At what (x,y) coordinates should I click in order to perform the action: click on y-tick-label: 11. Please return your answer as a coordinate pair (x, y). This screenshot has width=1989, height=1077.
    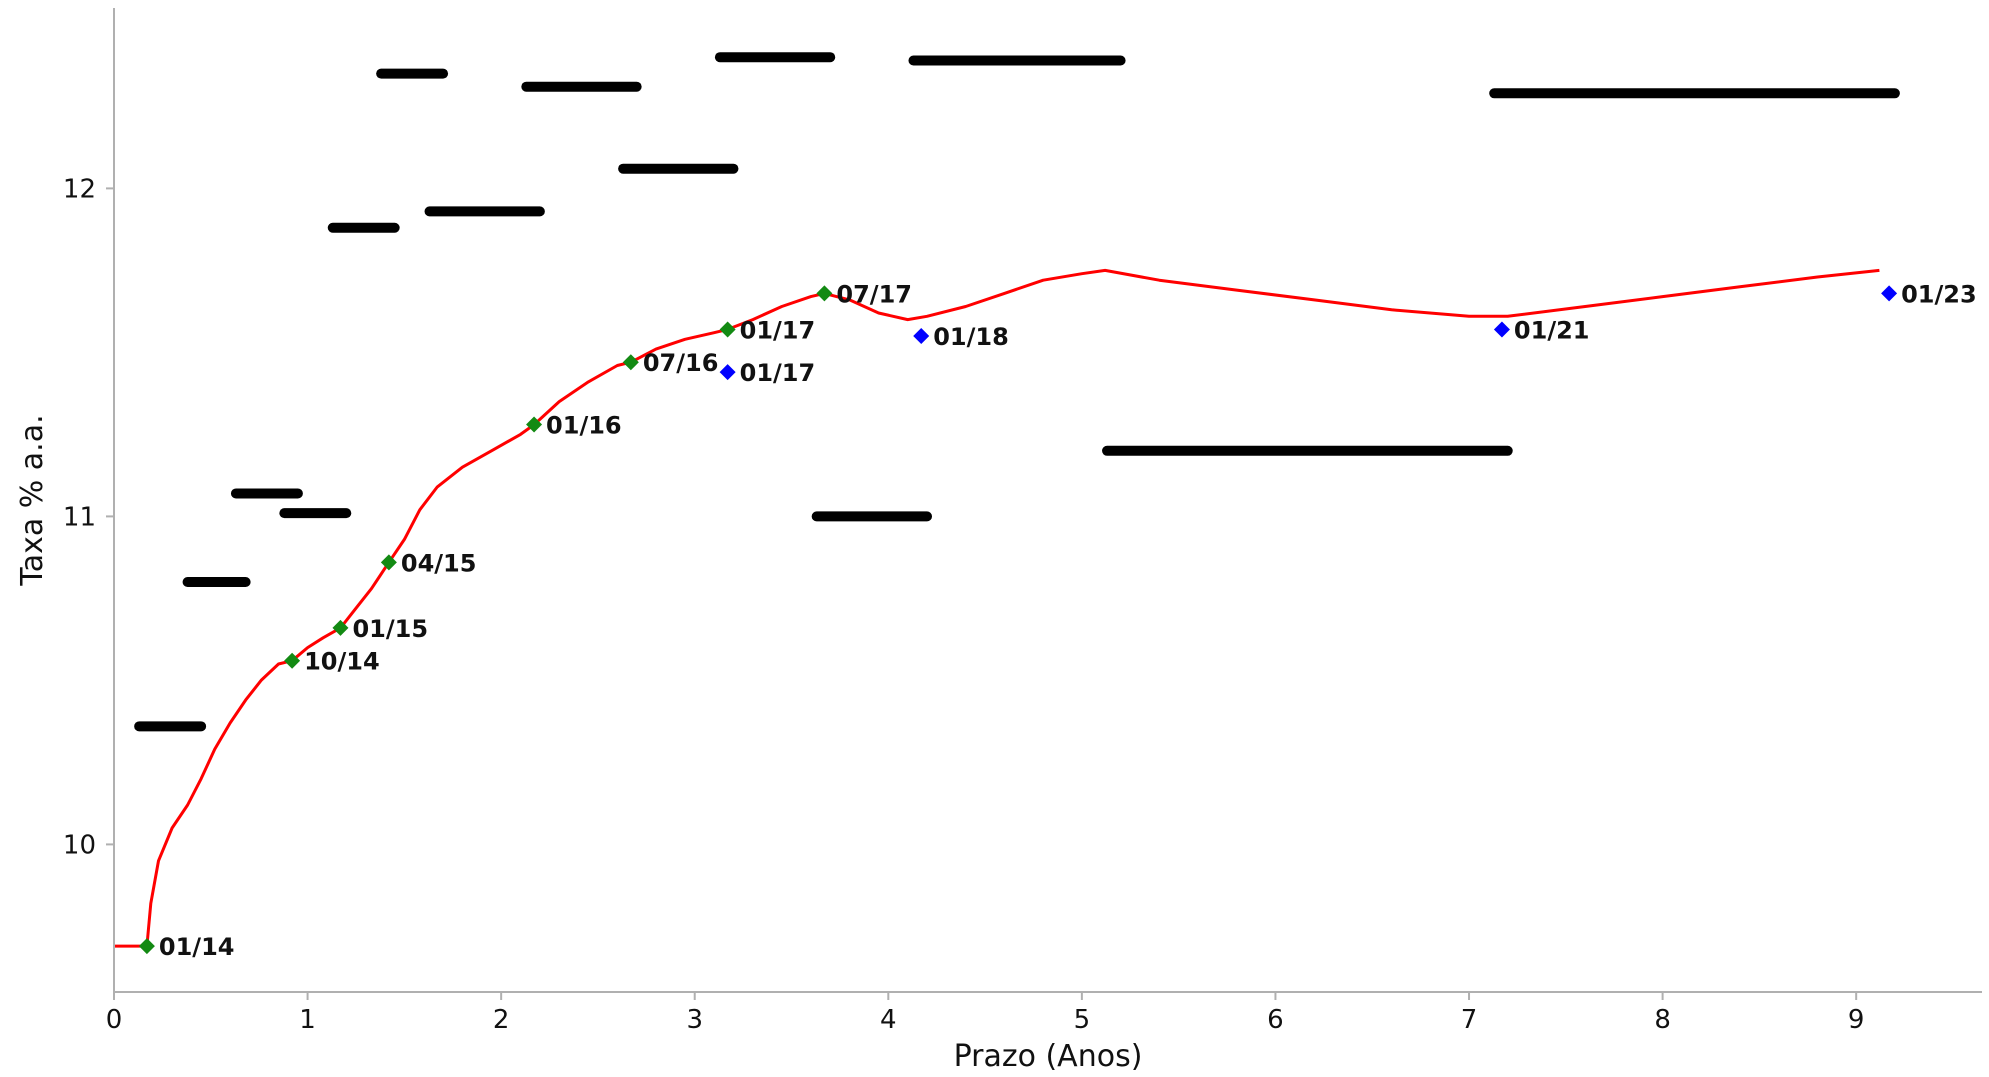
    Looking at the image, I should click on (79, 517).